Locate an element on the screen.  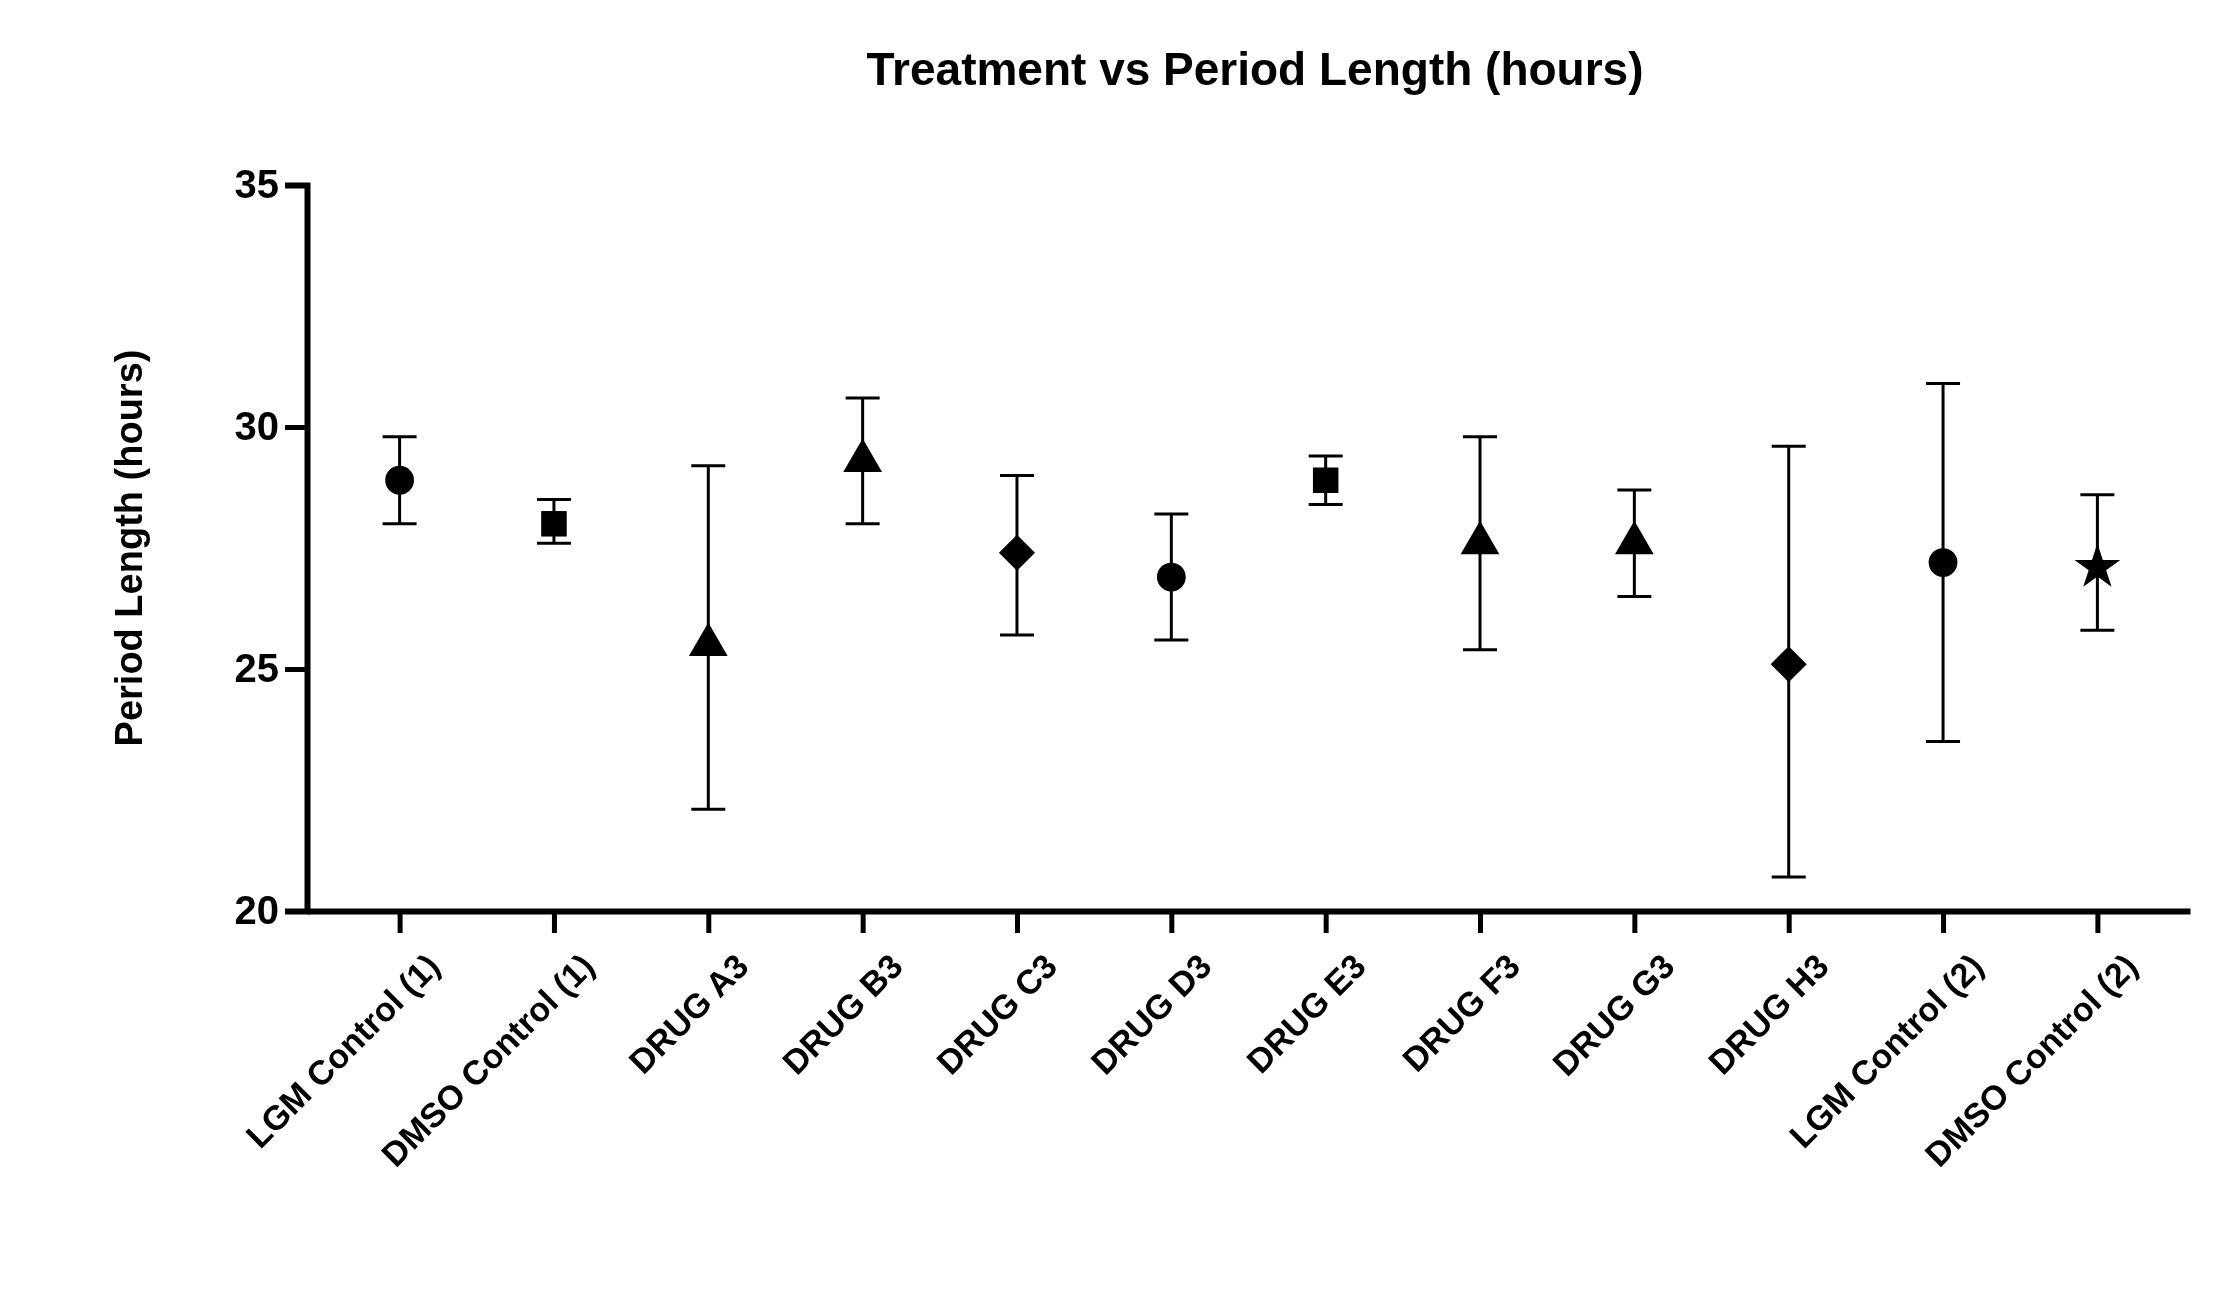
y-tick-label: 20 is located at coordinates (256, 910).